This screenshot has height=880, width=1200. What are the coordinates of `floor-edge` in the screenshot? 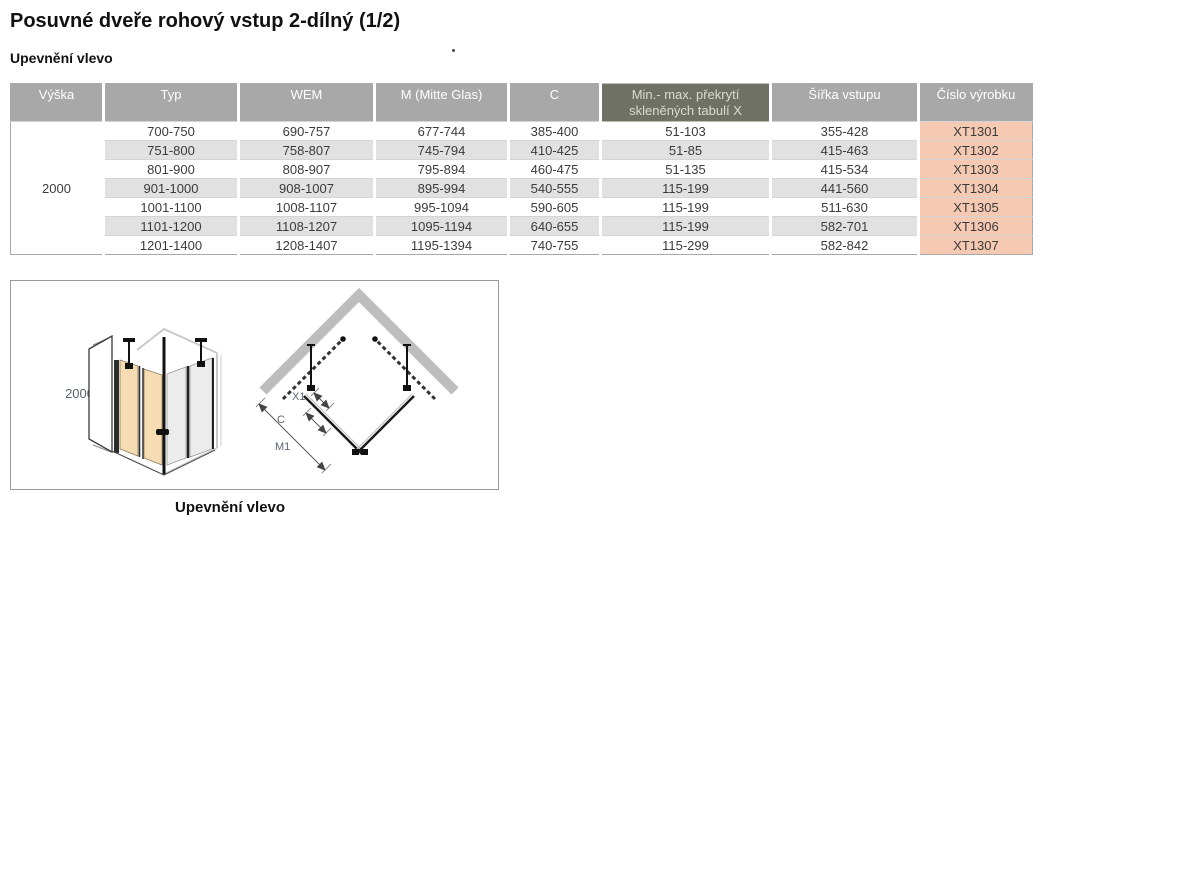 It's located at (163, 462).